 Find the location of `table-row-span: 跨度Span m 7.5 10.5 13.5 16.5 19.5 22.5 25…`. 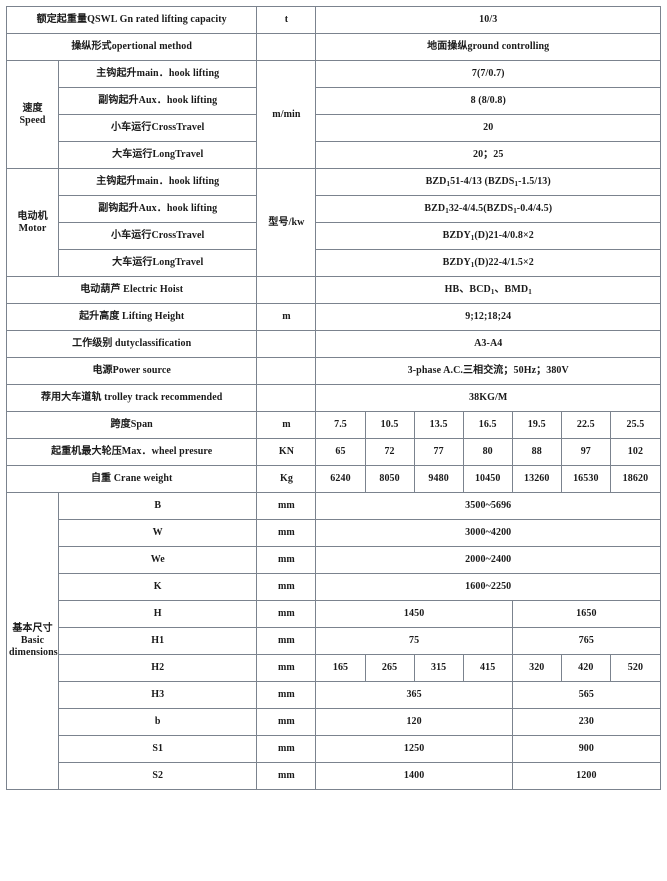

table-row-span: 跨度Span m 7.5 10.5 13.5 16.5 19.5 22.5 25… is located at coordinates (333, 425).